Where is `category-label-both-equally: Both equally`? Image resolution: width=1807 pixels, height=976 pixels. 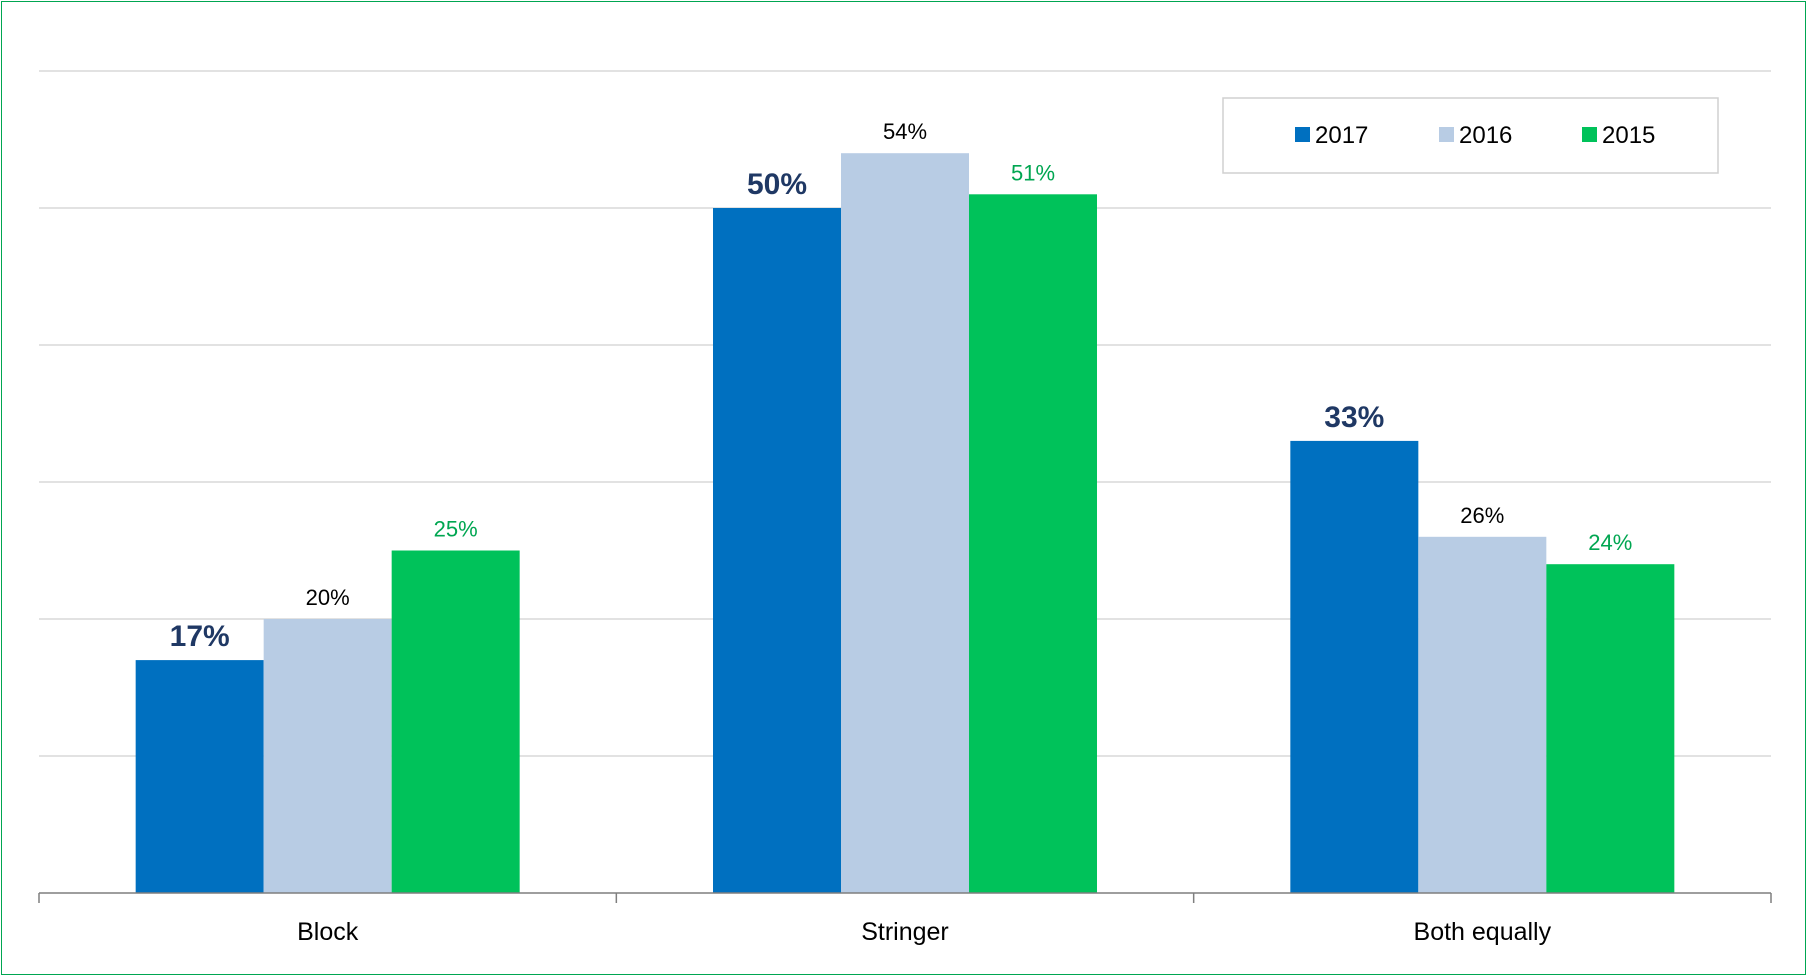
category-label-both-equally: Both equally is located at coordinates (1483, 932).